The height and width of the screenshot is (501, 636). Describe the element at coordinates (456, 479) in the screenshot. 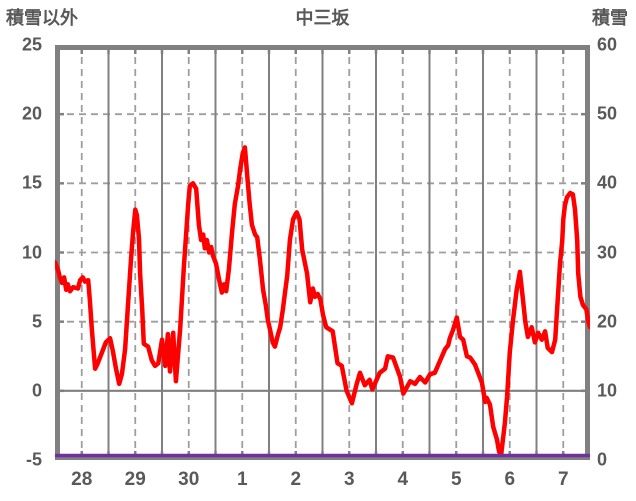

I see `x-axis-label: 5` at that location.